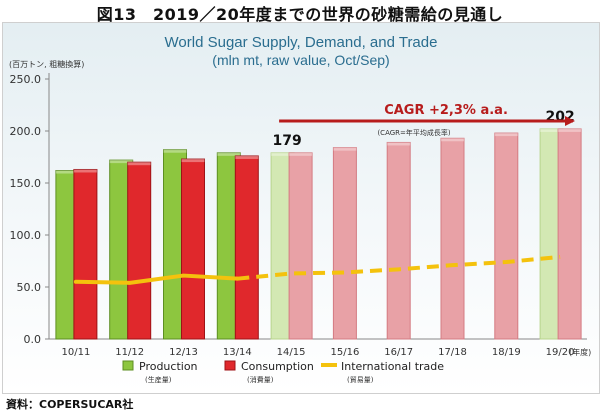 The height and width of the screenshot is (412, 600). I want to click on x-tick-label: 16/17, so click(398, 352).